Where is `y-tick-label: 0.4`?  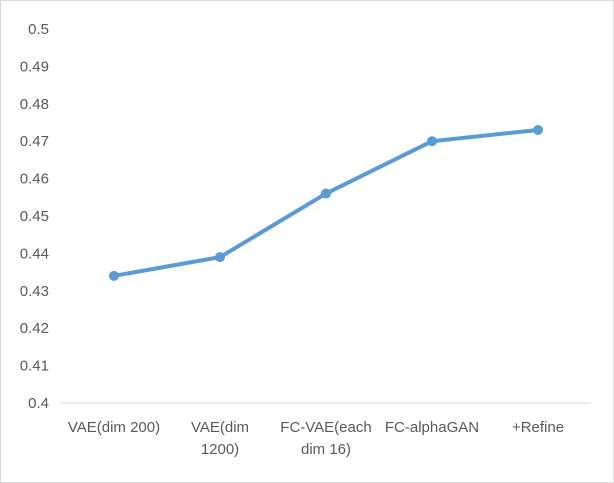
y-tick-label: 0.4 is located at coordinates (38, 403).